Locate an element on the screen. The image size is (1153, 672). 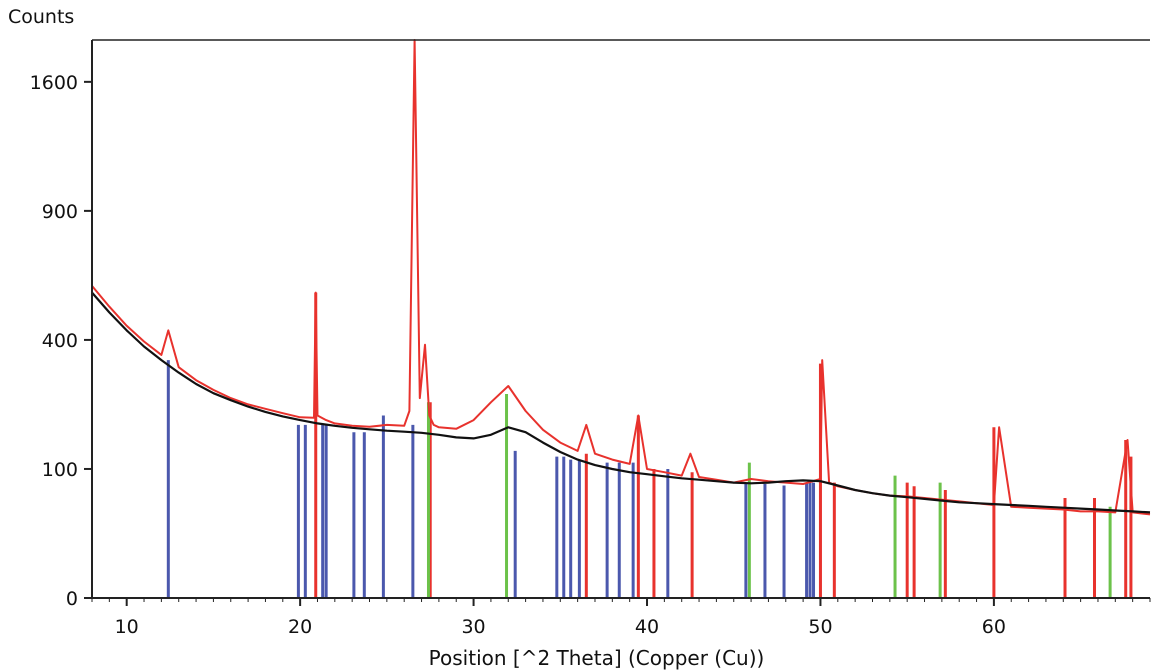
y-tick-label: 900 is located at coordinates (60, 212).